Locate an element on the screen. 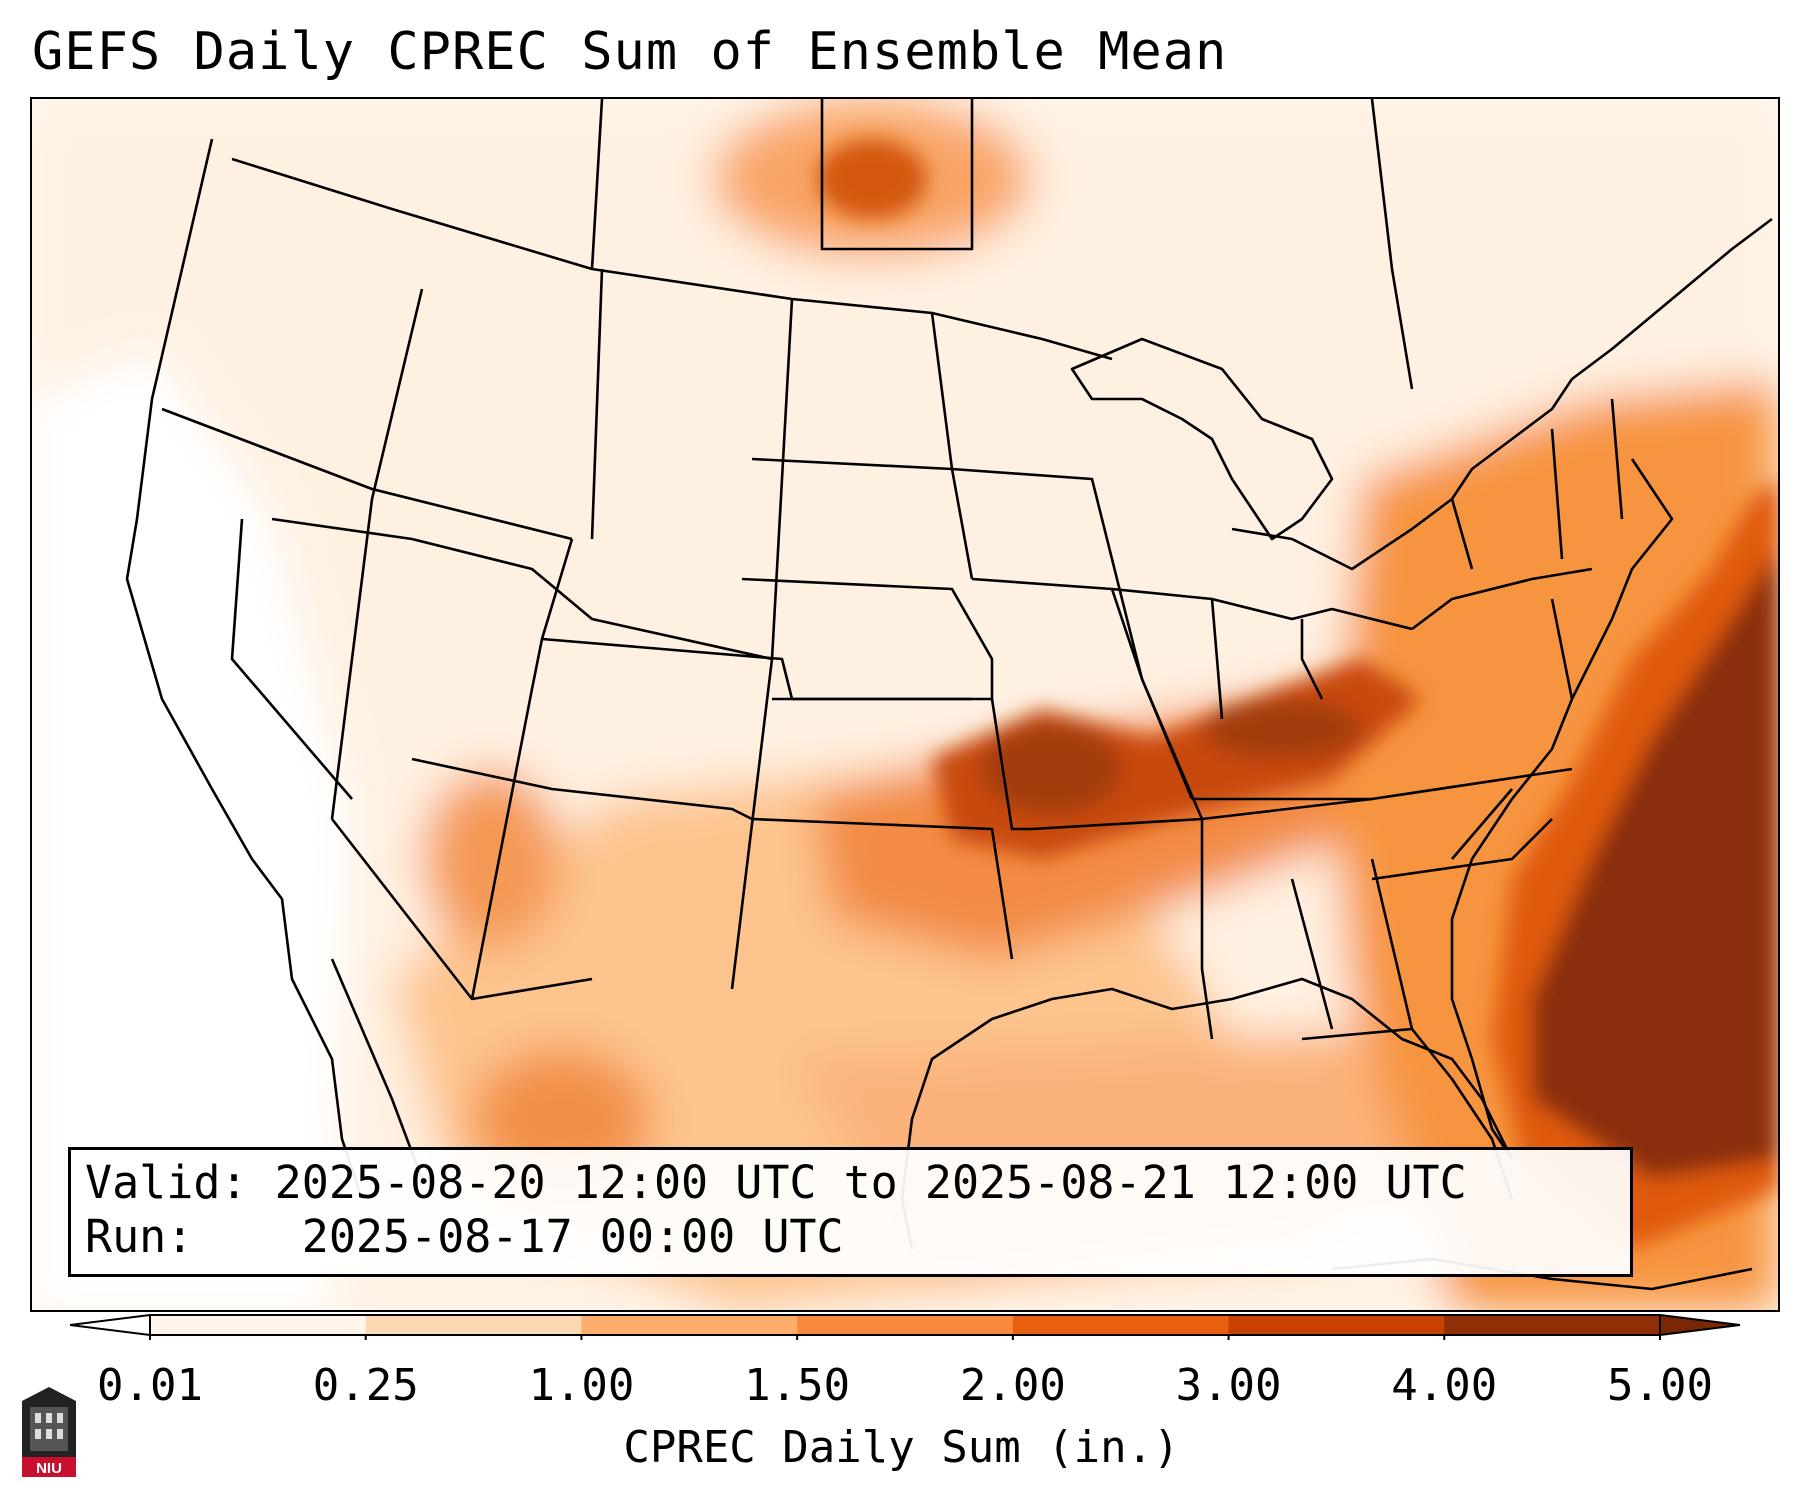 The width and height of the screenshot is (1803, 1500). map-title: GEFS Daily CPREC Sum of Ensemble Mean is located at coordinates (630, 52).